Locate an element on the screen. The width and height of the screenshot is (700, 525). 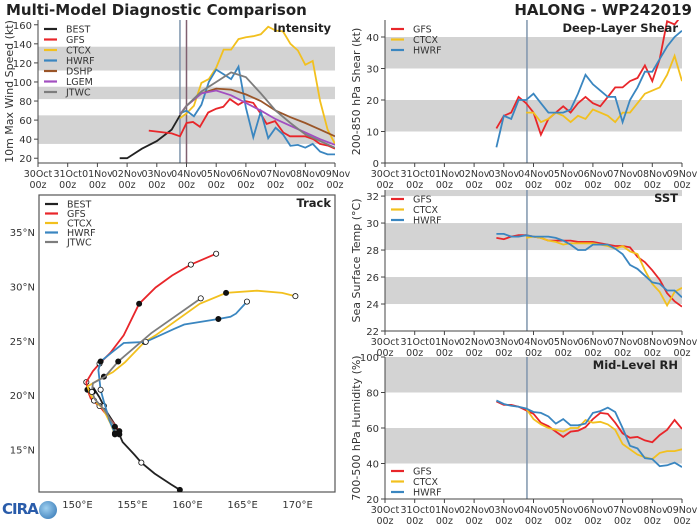
series-line-hwrf is located at coordinates (588, 89).